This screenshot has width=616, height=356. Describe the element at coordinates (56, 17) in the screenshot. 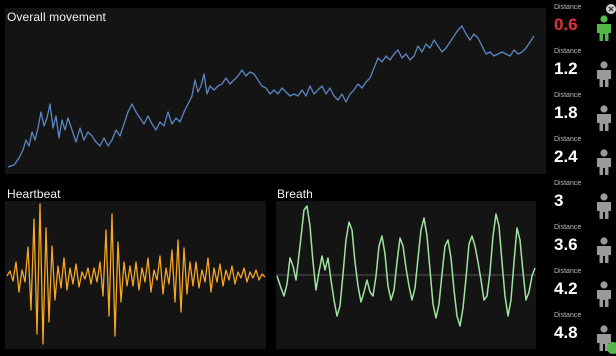

I see `movement-title: Overall movement` at that location.